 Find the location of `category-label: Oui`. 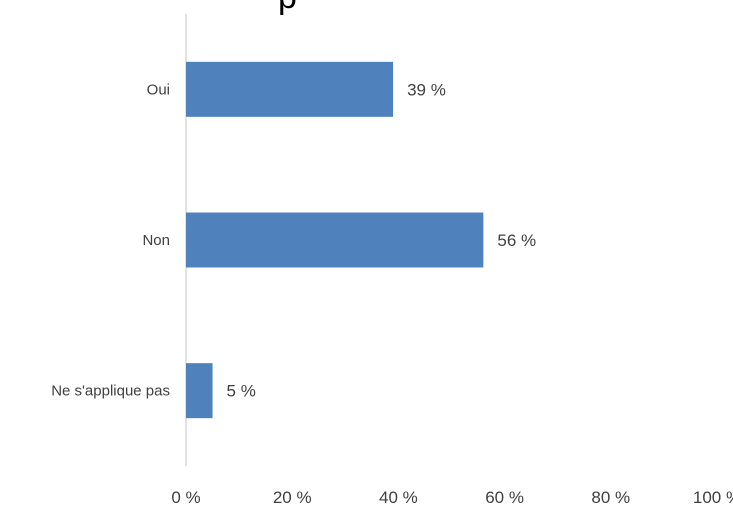

category-label: Oui is located at coordinates (158, 89).